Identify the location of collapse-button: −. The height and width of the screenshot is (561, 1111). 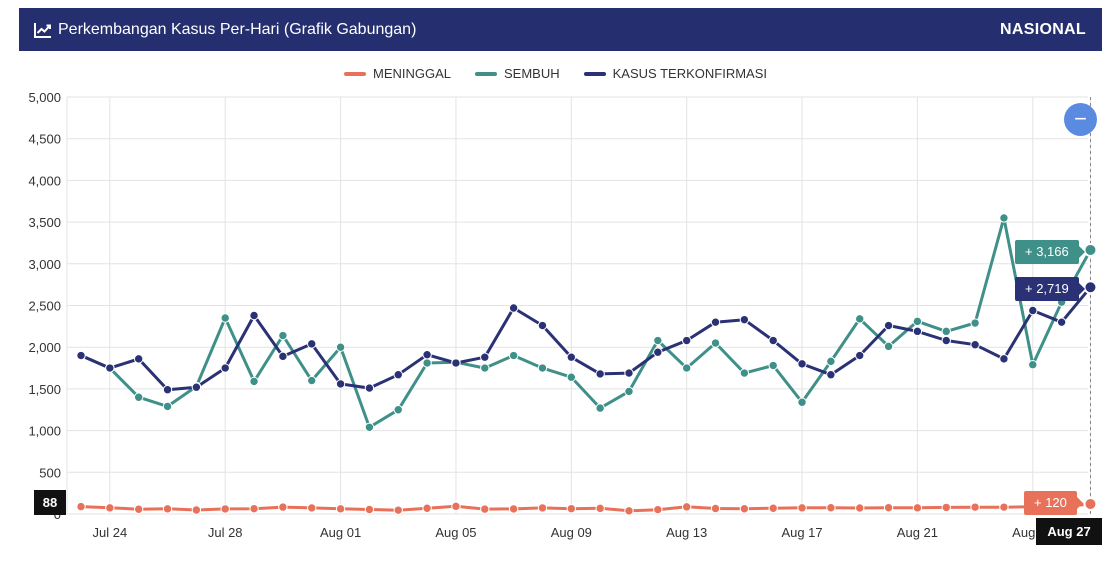
(1080, 119).